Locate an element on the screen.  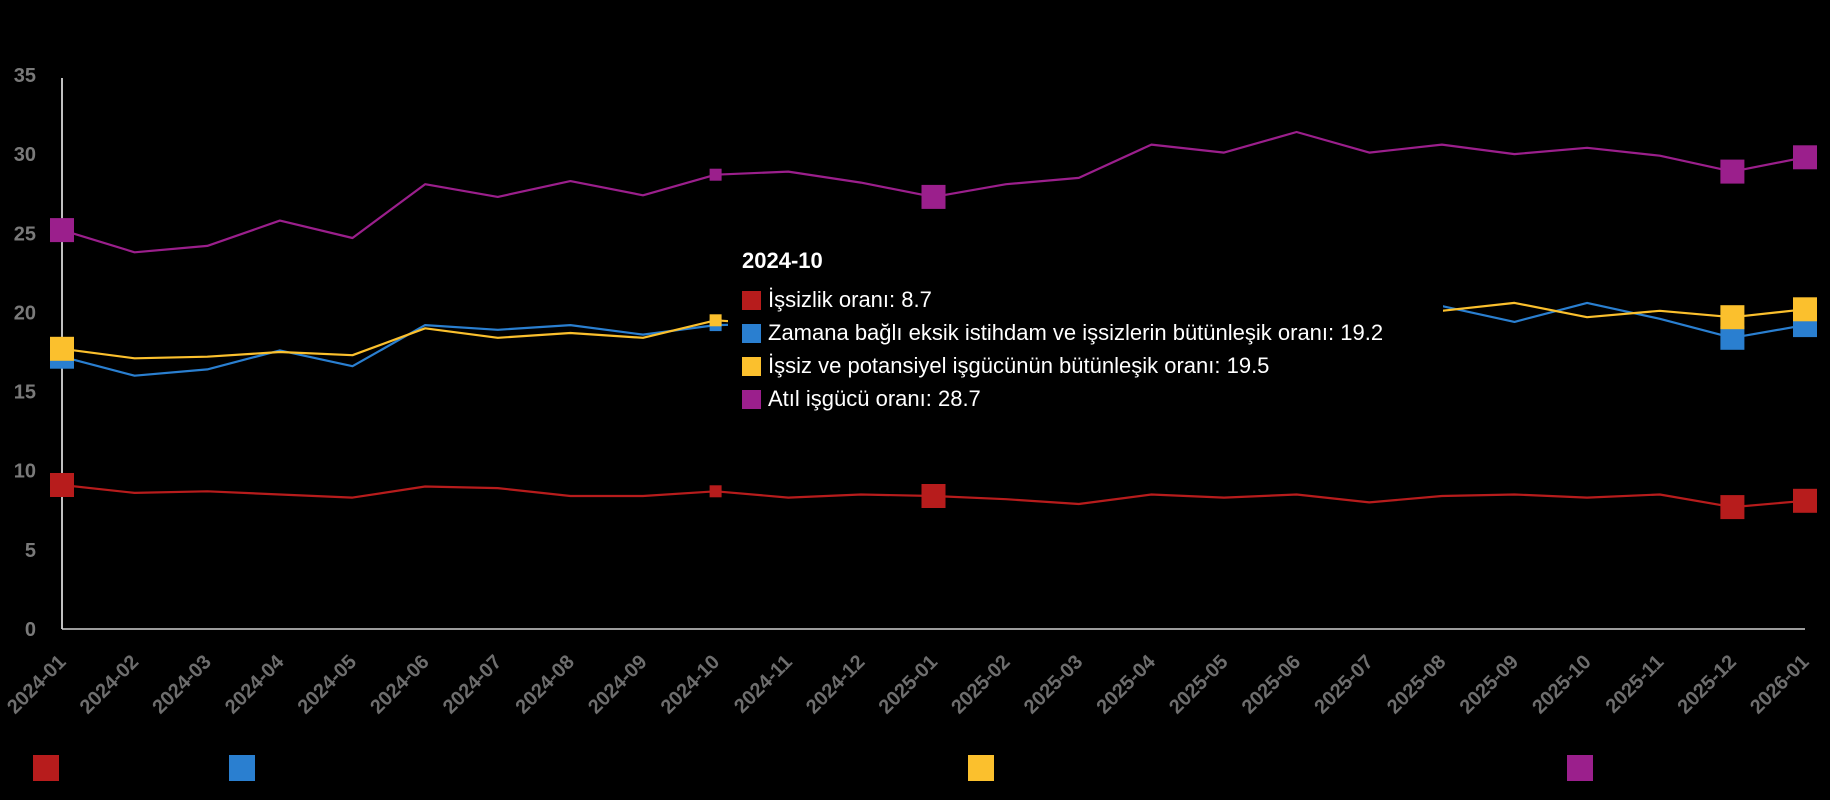
x-tick-label: 2024-10 is located at coordinates (690, 684).